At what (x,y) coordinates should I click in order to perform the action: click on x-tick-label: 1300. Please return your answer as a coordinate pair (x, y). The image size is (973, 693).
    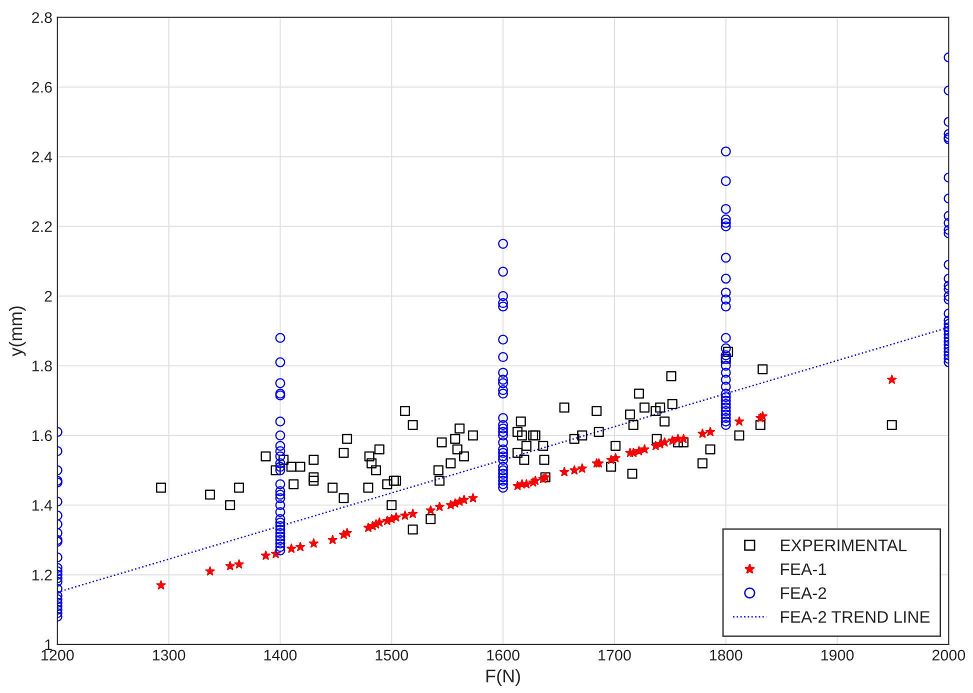
    Looking at the image, I should click on (169, 655).